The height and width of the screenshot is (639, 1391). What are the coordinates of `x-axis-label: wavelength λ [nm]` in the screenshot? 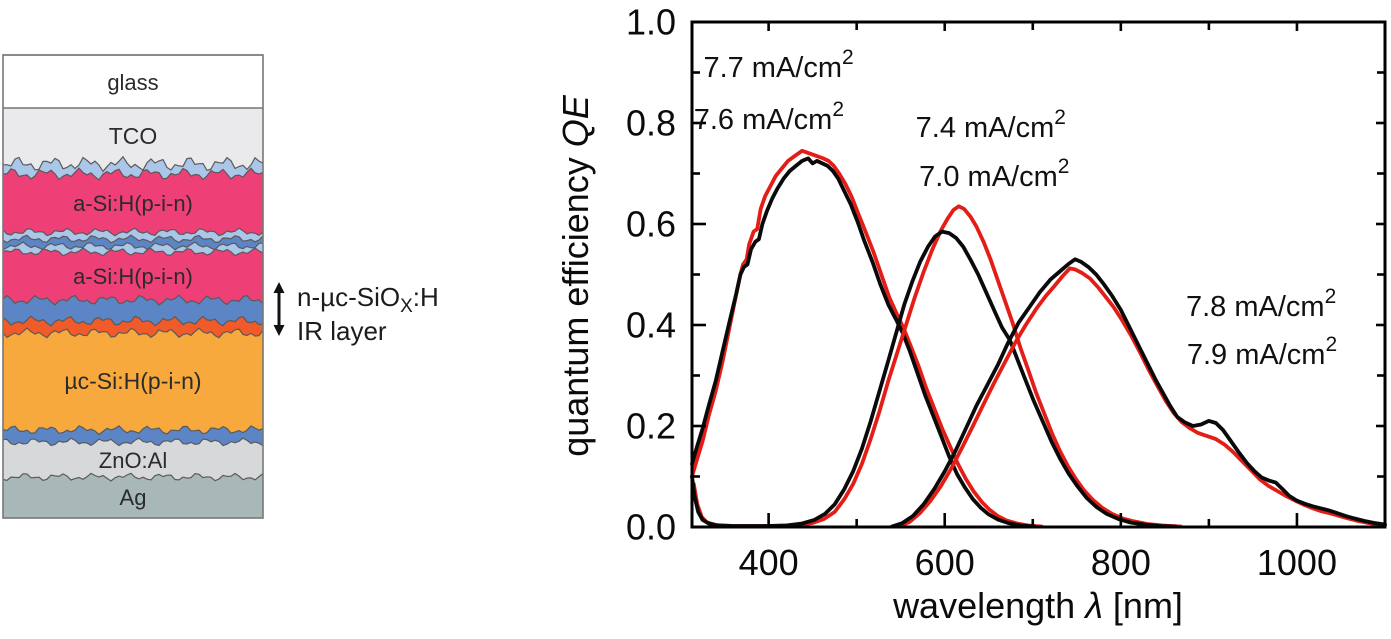 It's located at (1037, 605).